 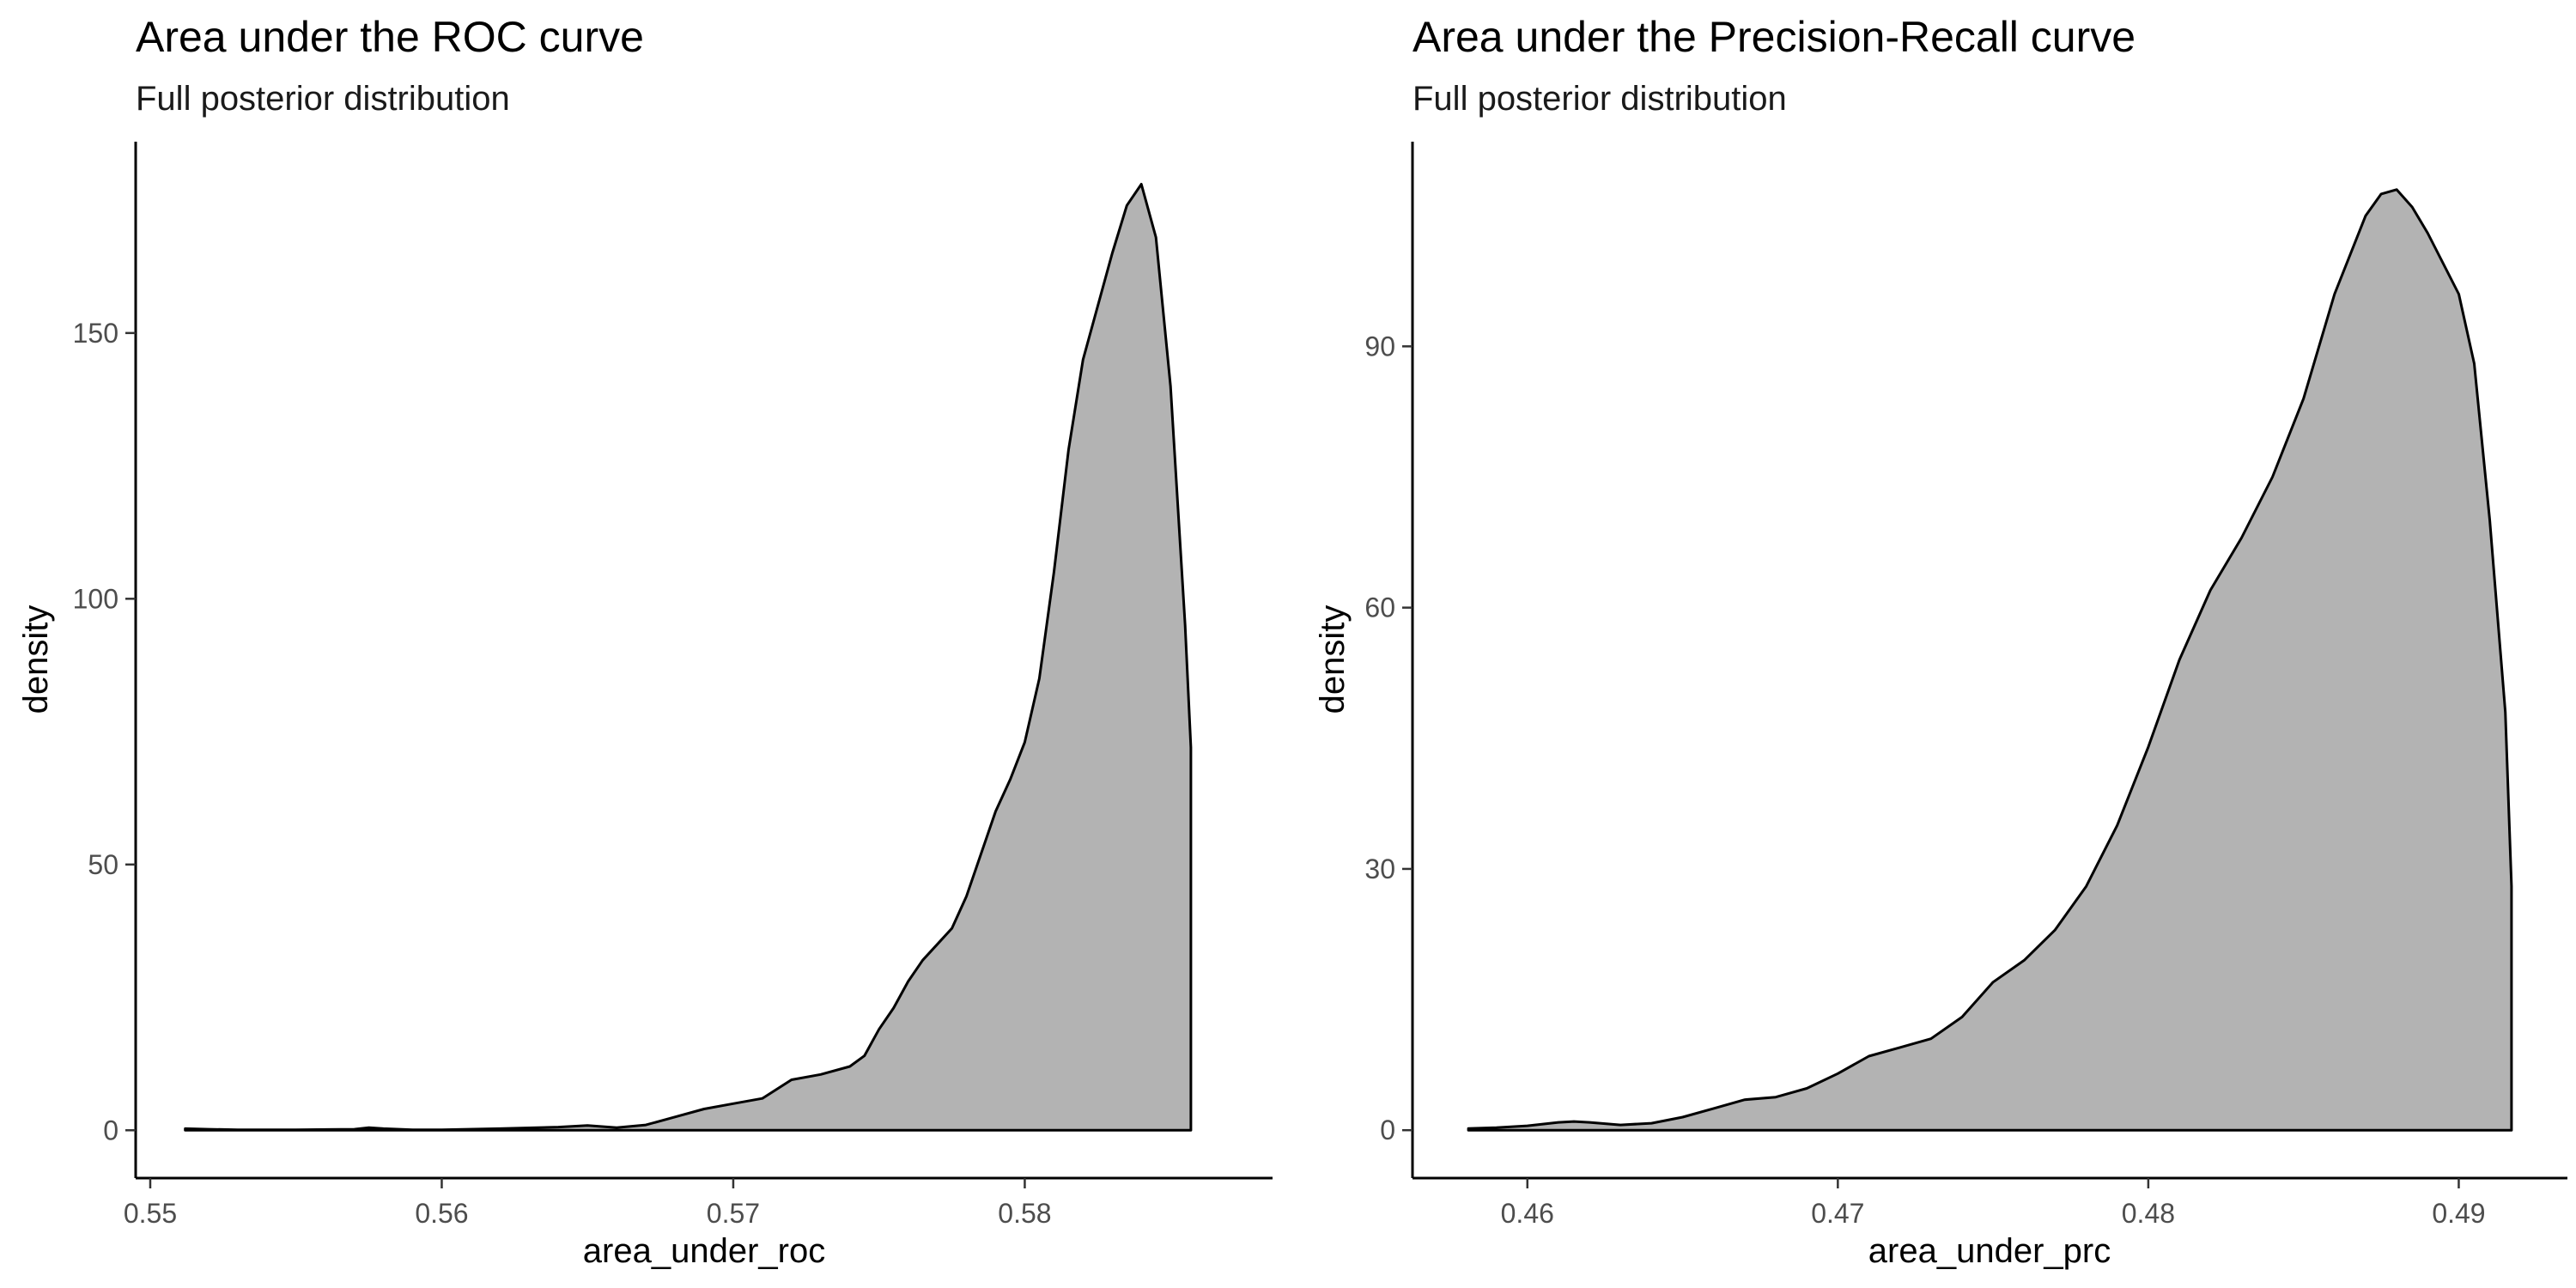 What do you see at coordinates (1528, 1213) in the screenshot?
I see `prc-x-tick-label: 0.46` at bounding box center [1528, 1213].